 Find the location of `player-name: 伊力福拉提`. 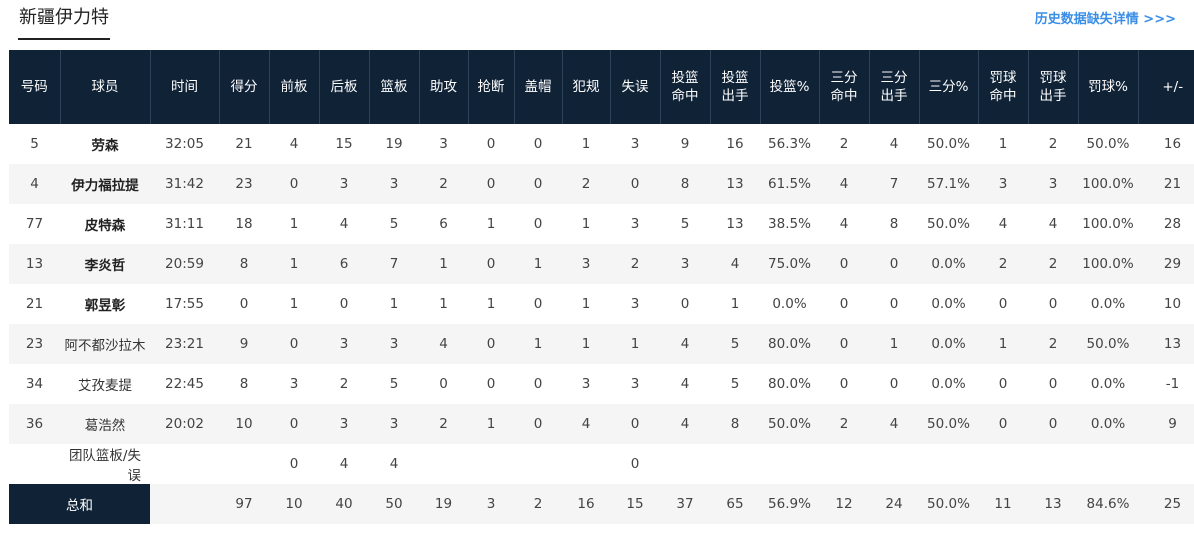

player-name: 伊力福拉提 is located at coordinates (105, 184).